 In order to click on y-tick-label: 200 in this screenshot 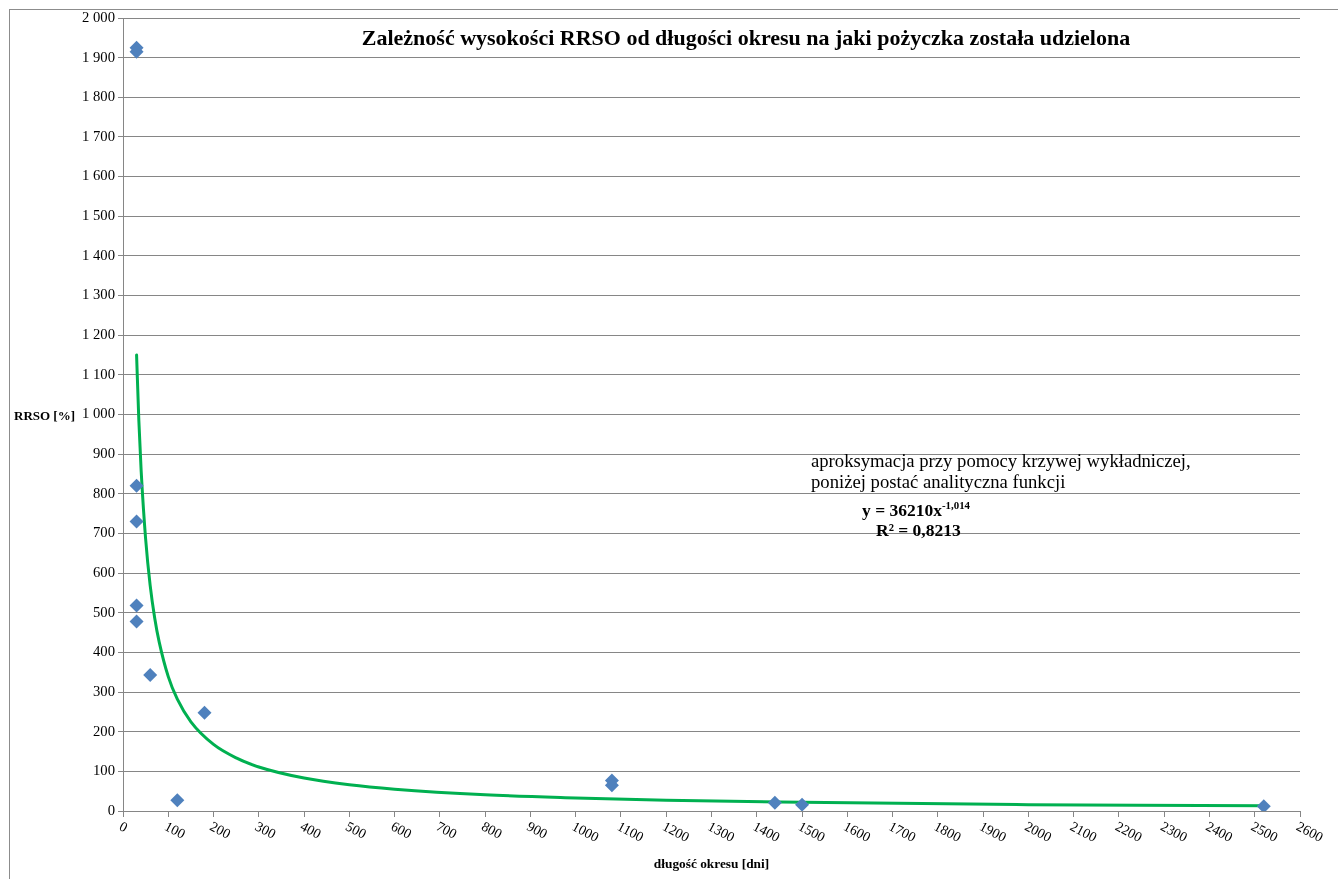, I will do `click(104, 730)`.